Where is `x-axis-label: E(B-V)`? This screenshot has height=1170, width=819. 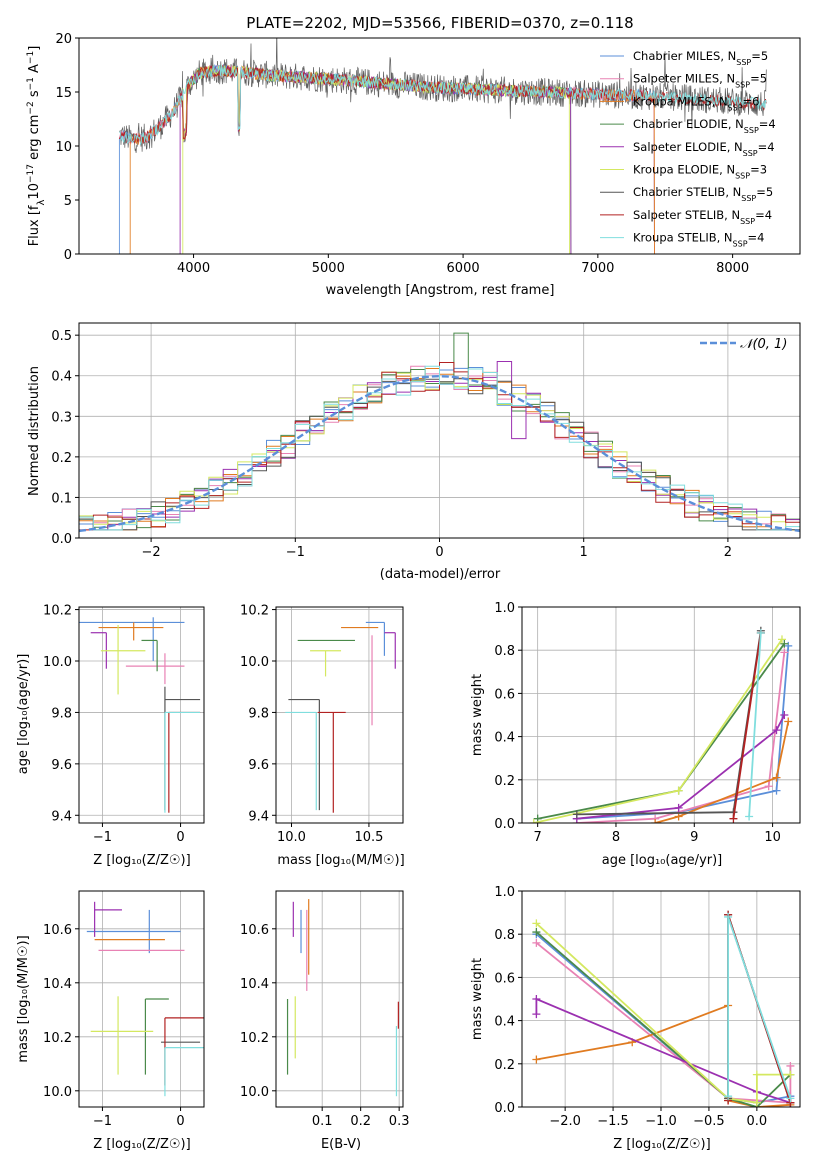
x-axis-label: E(B-V) is located at coordinates (341, 1144).